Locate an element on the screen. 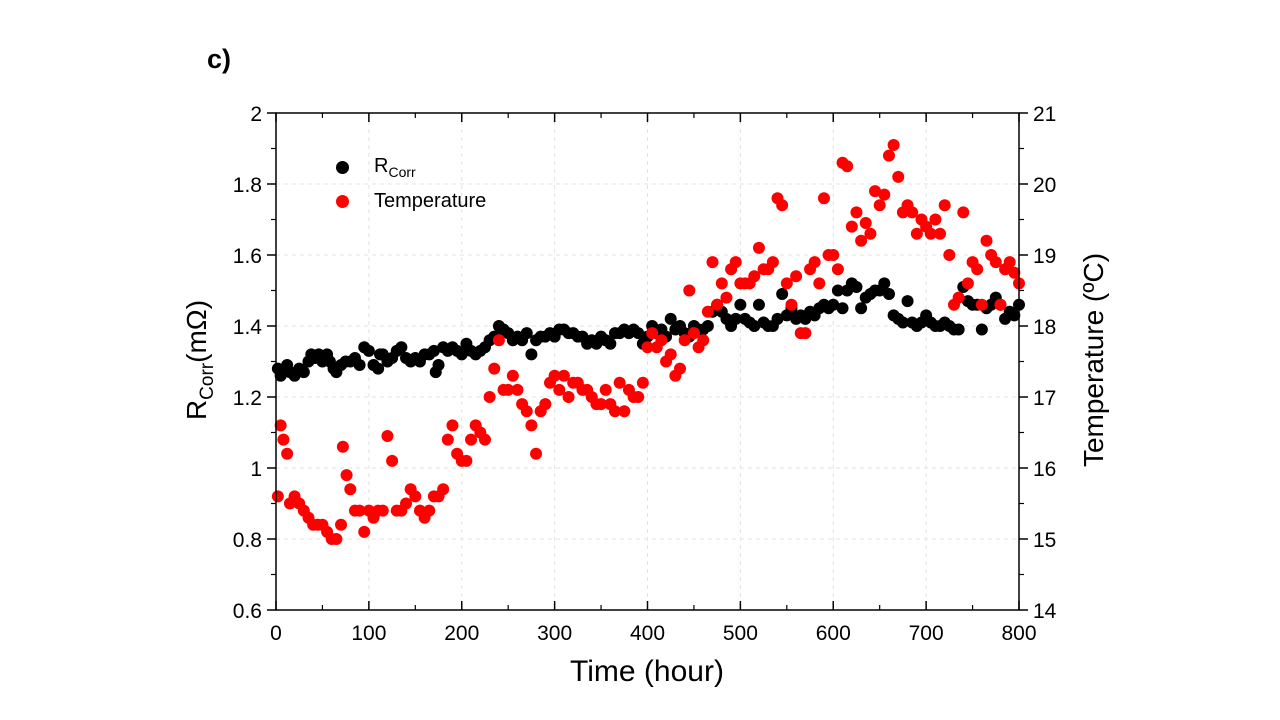 This screenshot has width=1280, height=720. y-right-tick-label: 16 is located at coordinates (1044, 469).